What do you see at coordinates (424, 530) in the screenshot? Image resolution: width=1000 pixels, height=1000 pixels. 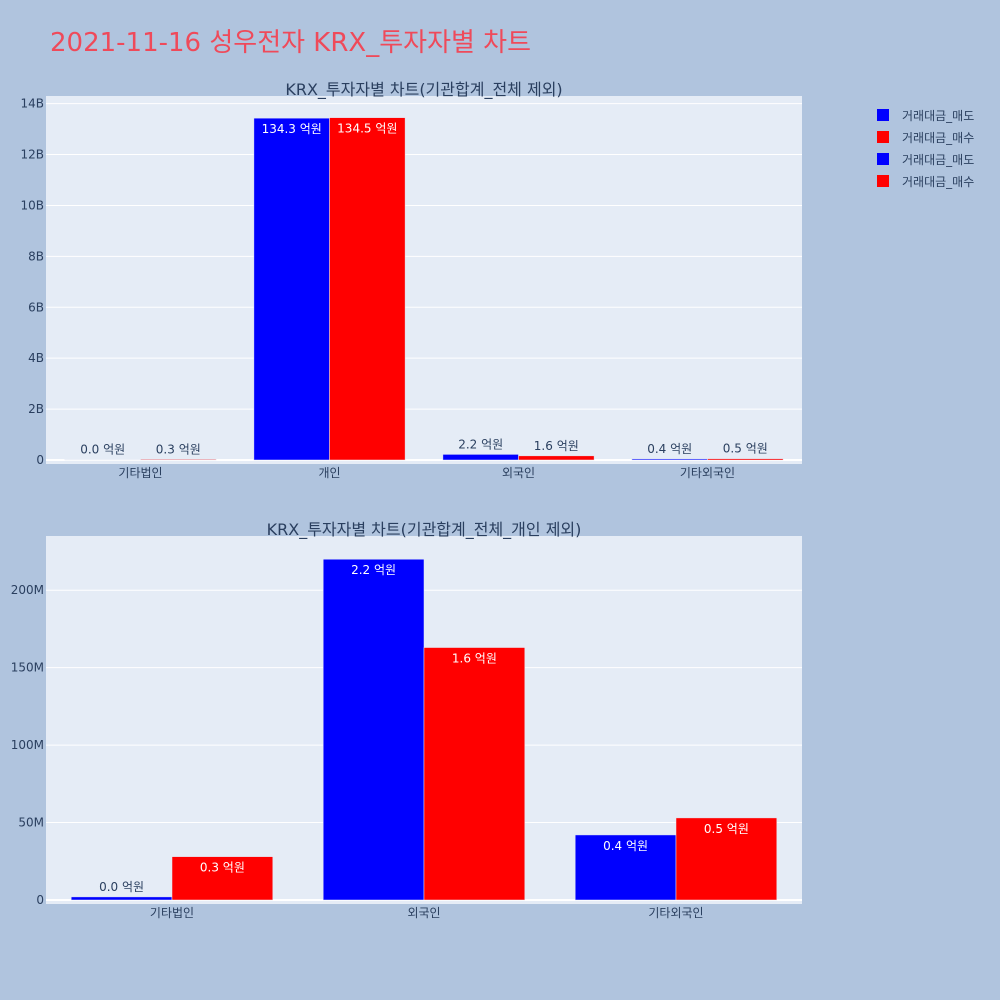 I see `chart-title: KRX_투자자별 차트(기관합계_전체_개인 제외)` at bounding box center [424, 530].